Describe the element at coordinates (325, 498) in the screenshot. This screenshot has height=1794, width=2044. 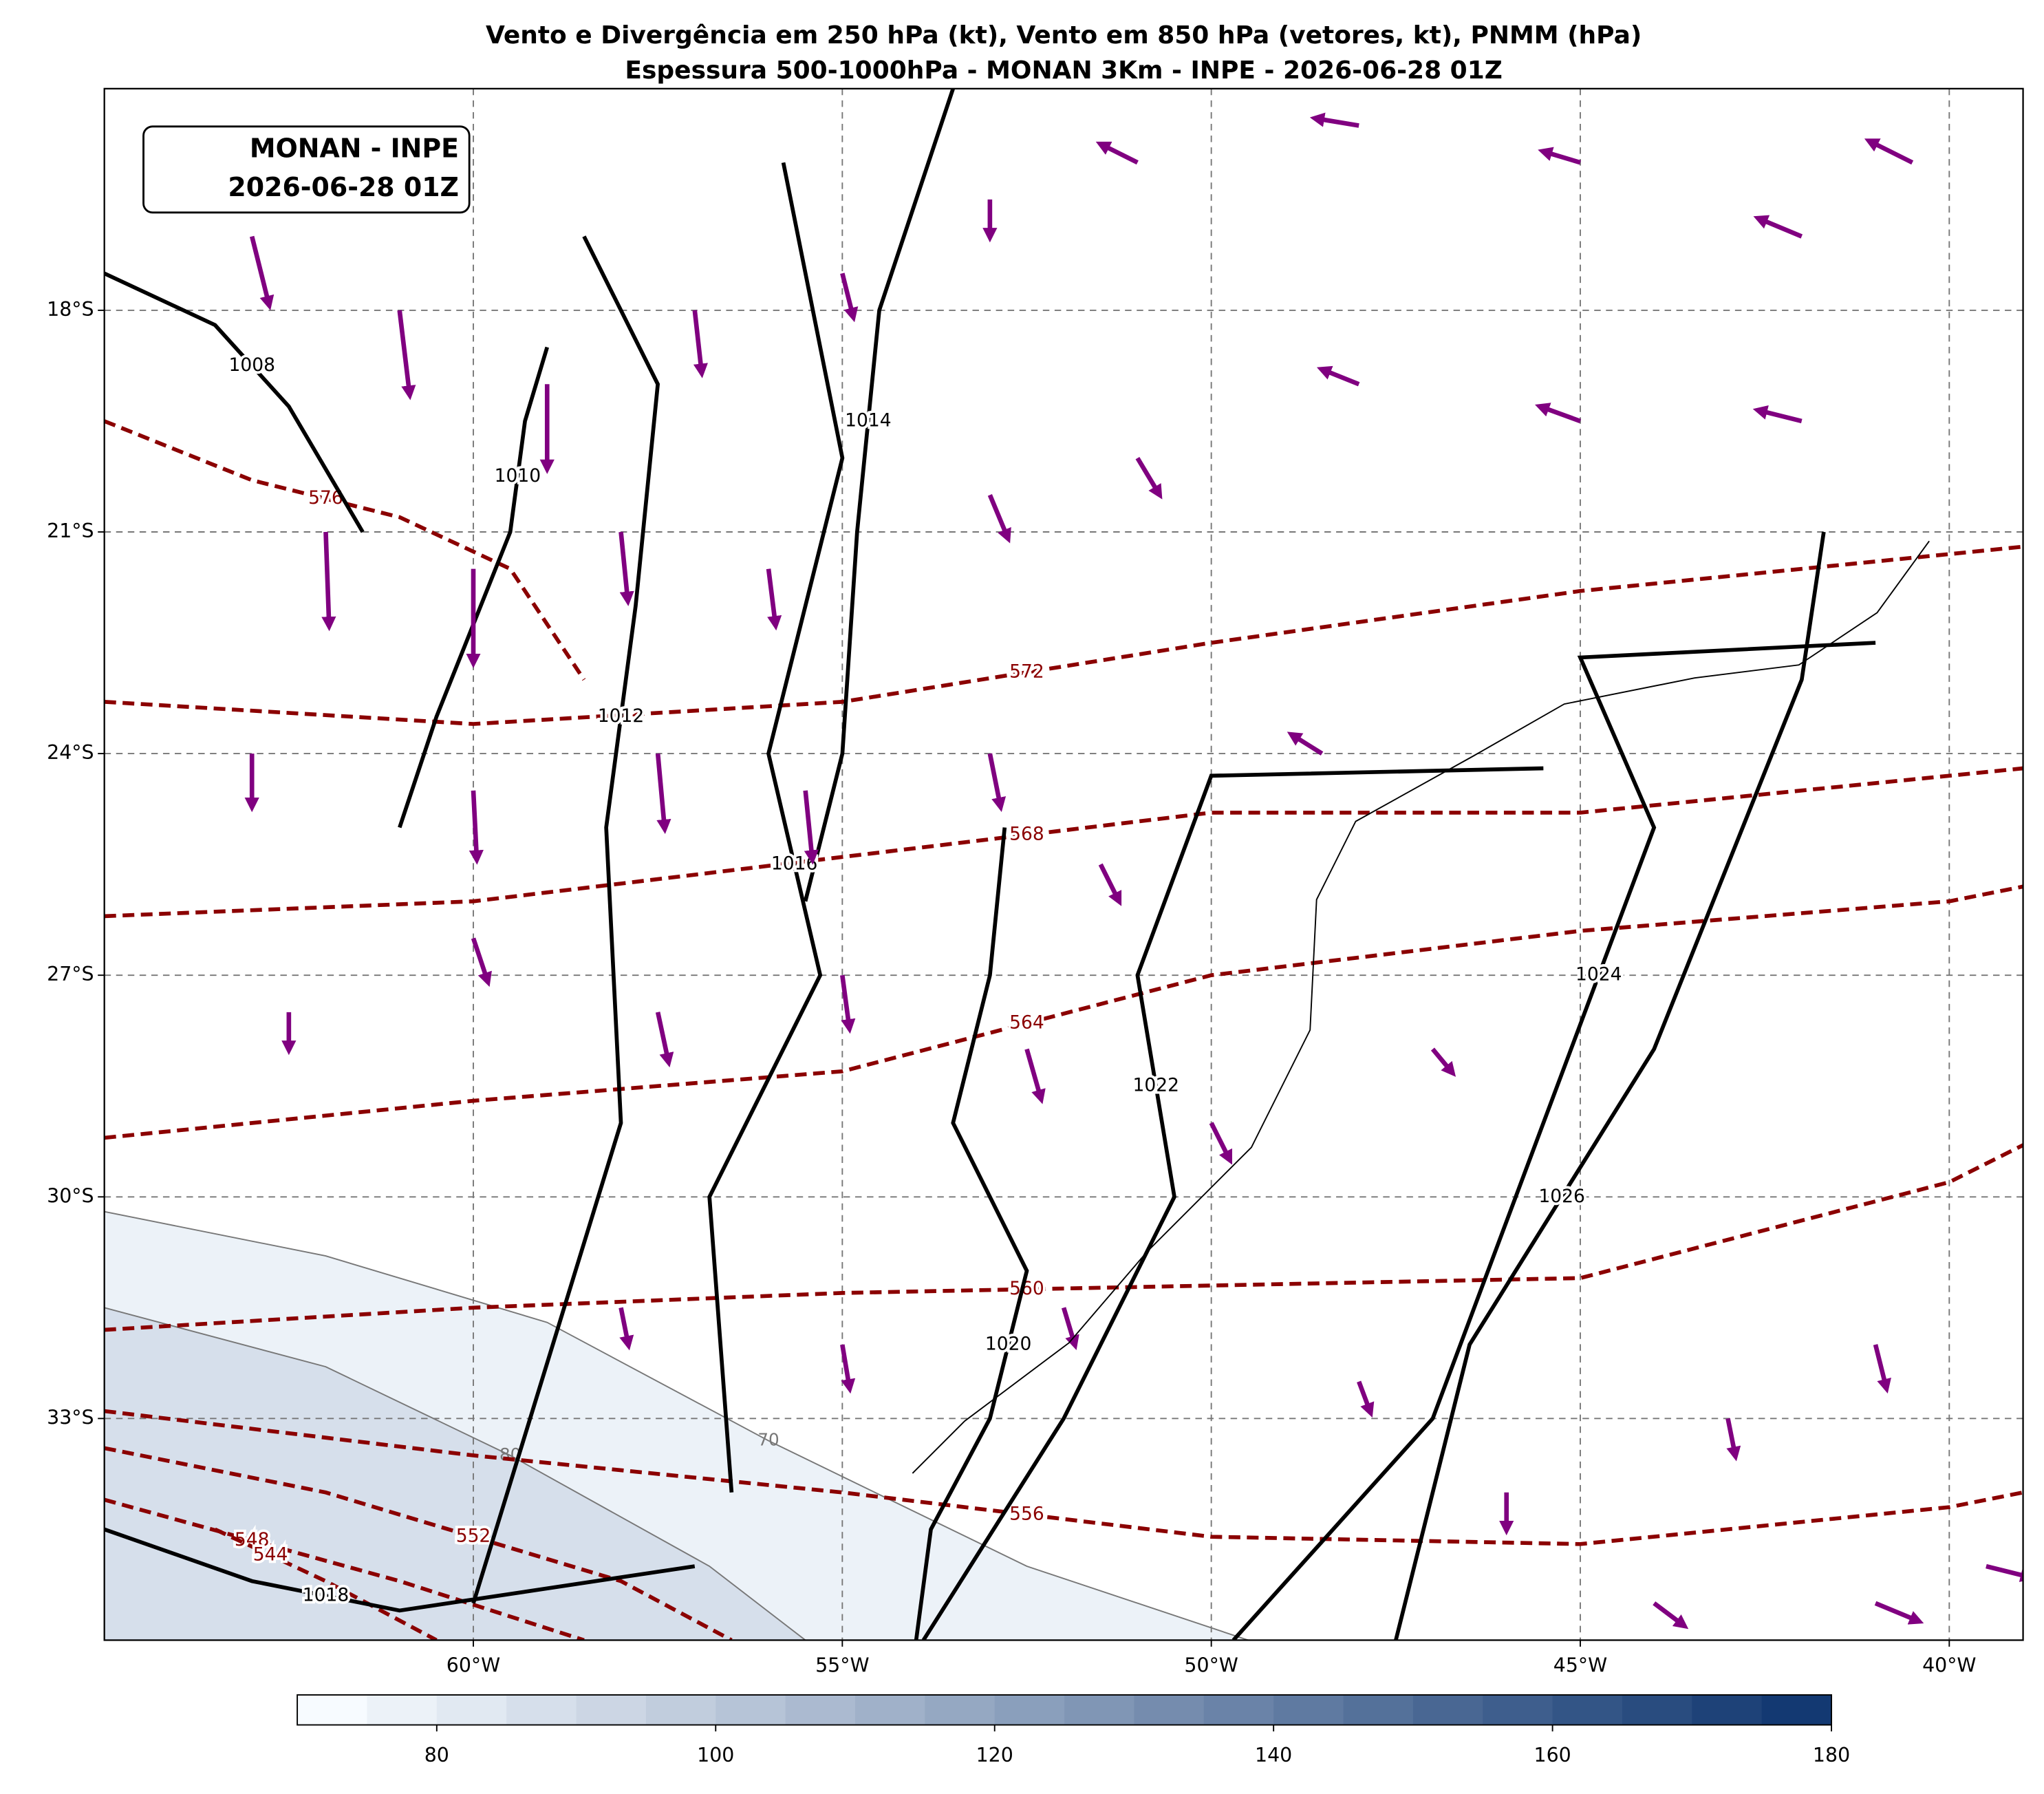
I see `thickness-label: 576` at that location.